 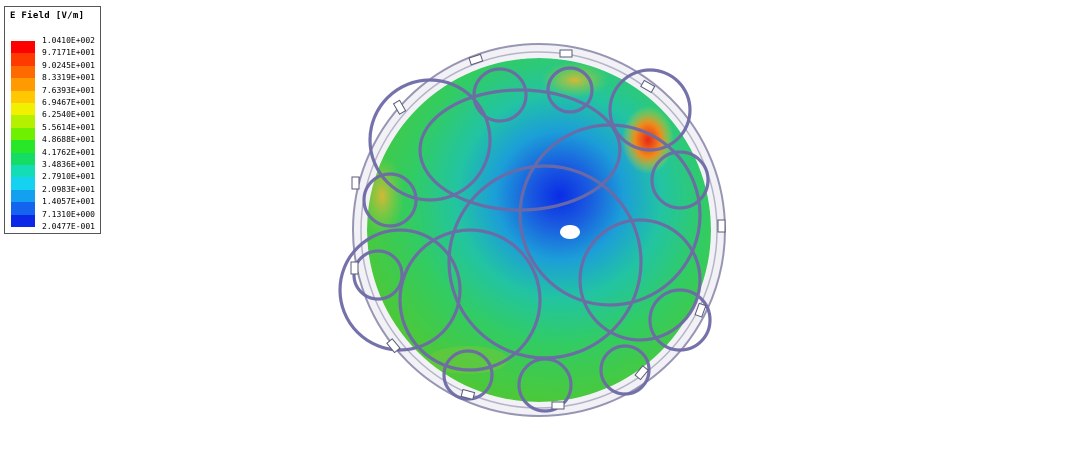 What do you see at coordinates (68, 140) in the screenshot?
I see `legend-tick-label: 4.8688E+001` at bounding box center [68, 140].